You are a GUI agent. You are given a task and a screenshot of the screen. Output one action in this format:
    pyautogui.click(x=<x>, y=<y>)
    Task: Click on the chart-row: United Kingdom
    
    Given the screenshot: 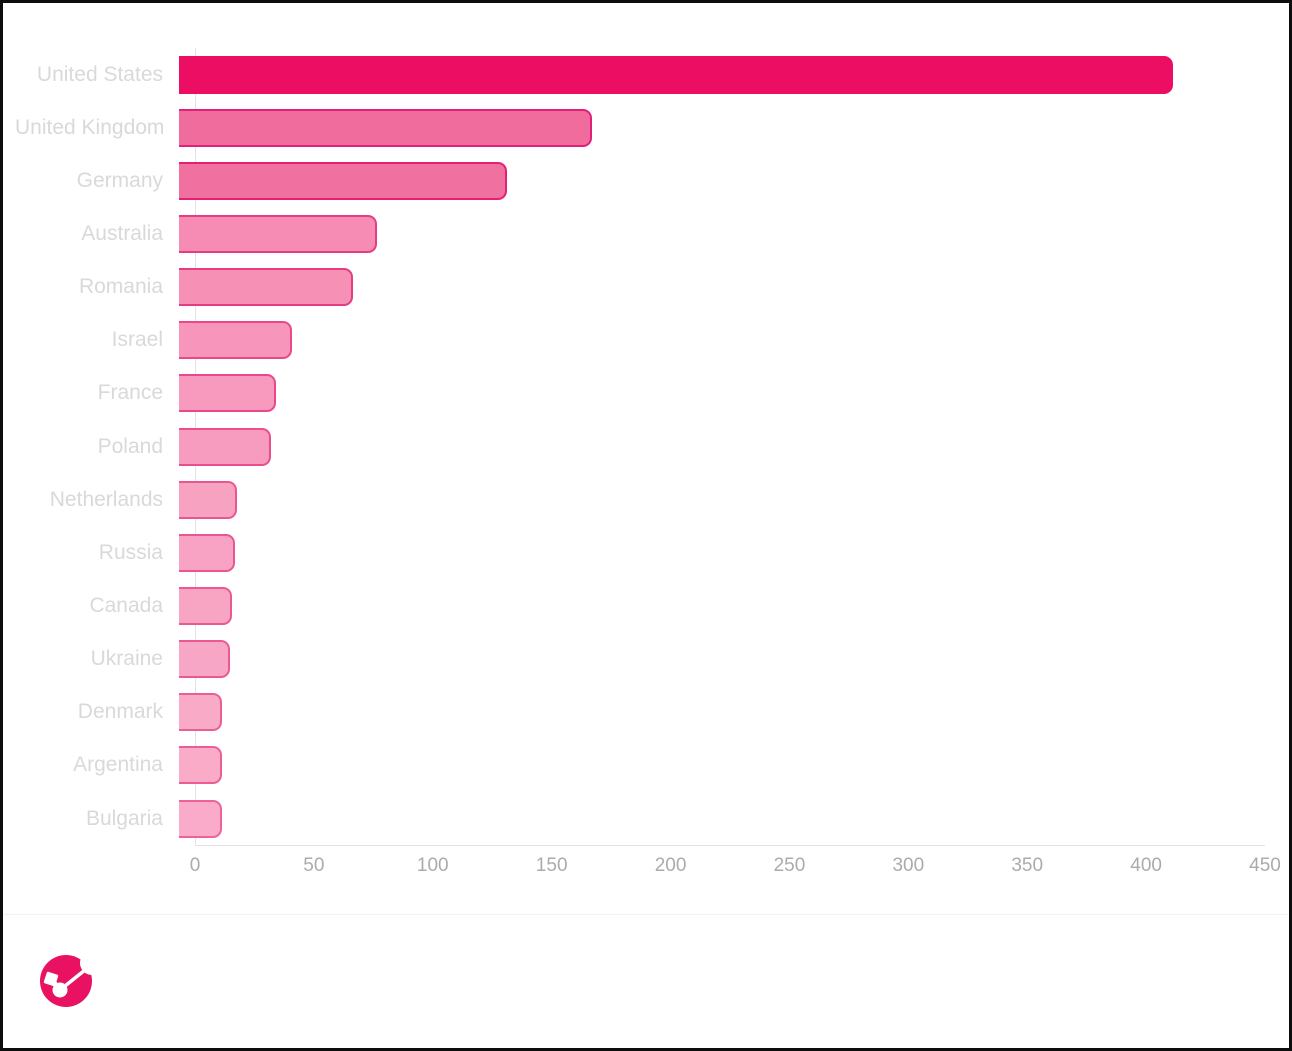 What is the action you would take?
    pyautogui.click(x=640, y=127)
    